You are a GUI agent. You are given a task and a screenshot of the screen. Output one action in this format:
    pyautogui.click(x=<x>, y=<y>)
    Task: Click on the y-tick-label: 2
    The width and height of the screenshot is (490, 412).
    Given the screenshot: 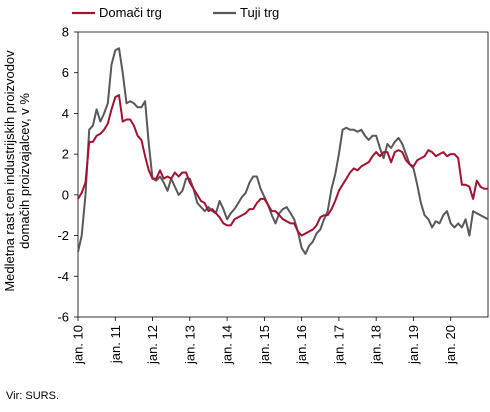 What is the action you would take?
    pyautogui.click(x=65, y=154)
    